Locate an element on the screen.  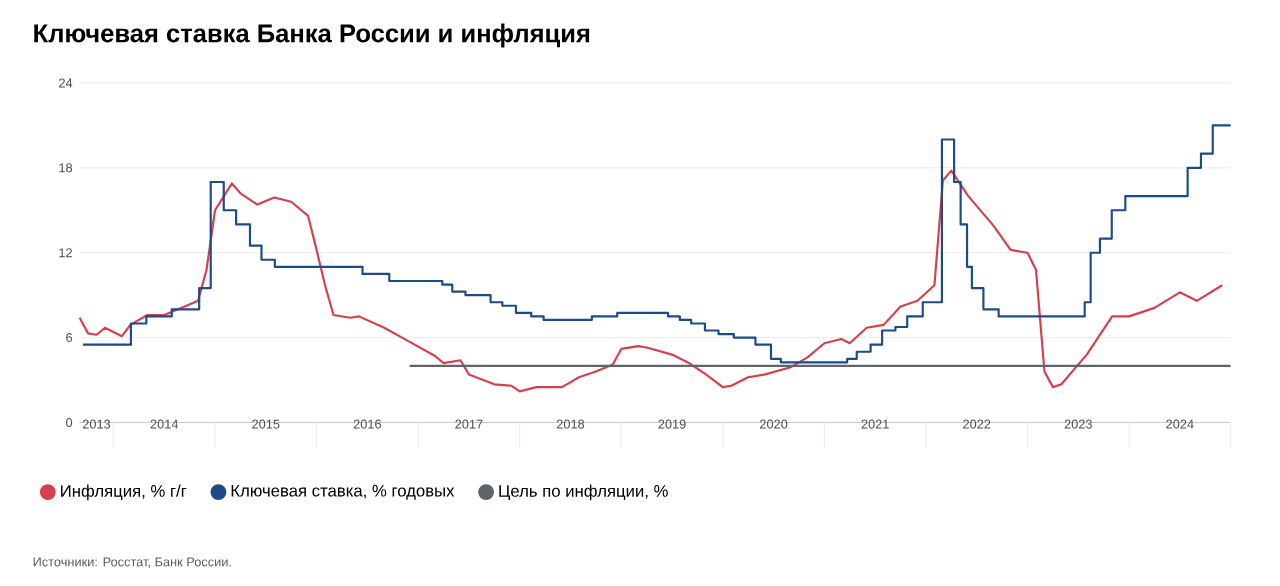
chart-title: Ключевая ставка Банка России и инфляция is located at coordinates (312, 35).